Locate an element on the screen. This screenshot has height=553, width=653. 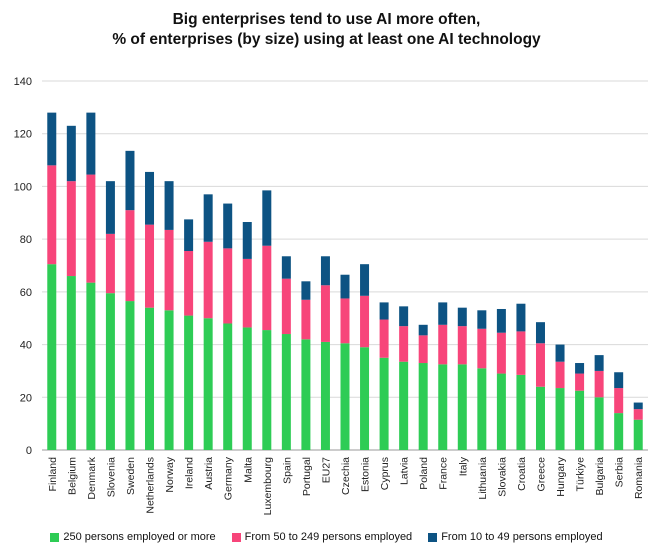
x-tick-label: Malta is located at coordinates (248, 470).